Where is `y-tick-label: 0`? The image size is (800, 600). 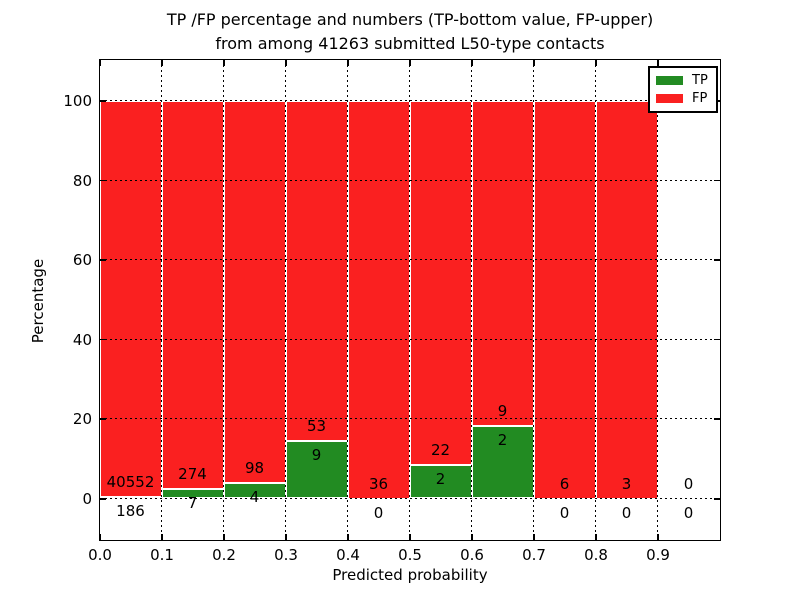
y-tick-label: 0 is located at coordinates (87, 499).